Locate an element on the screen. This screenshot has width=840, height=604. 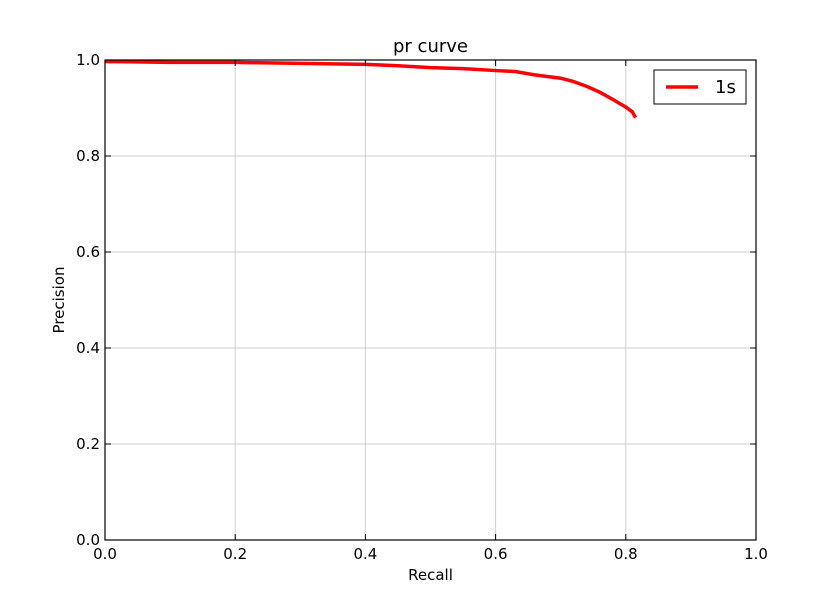
x-tick-label: 0.6 is located at coordinates (496, 554).